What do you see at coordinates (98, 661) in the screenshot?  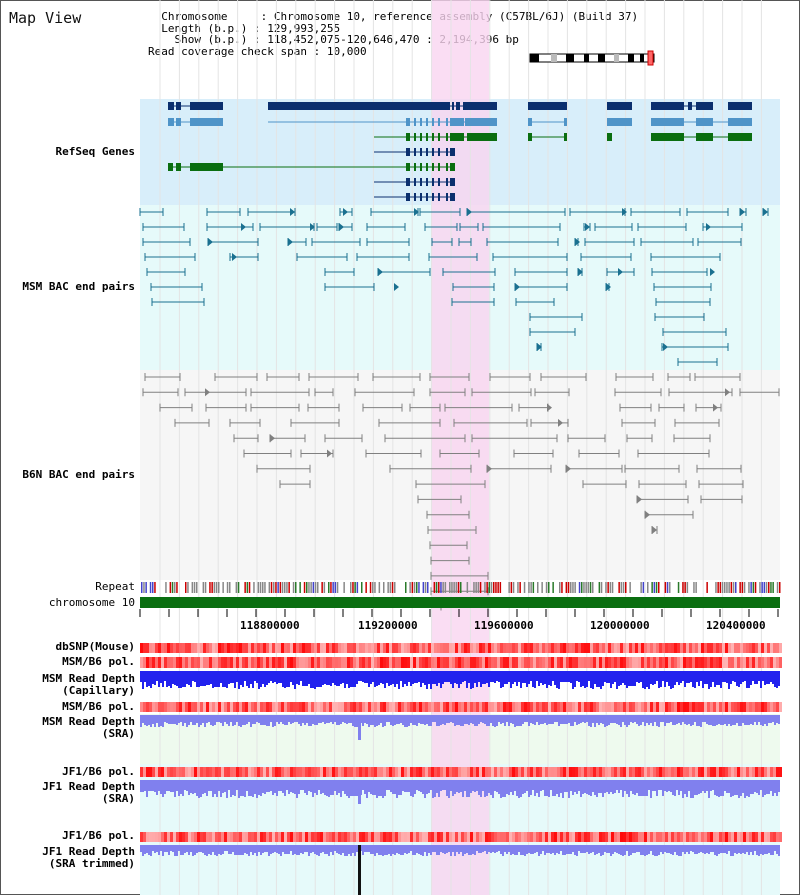 I see `track-label-msm-b6-pol-1: MSM/B6 pol.` at bounding box center [98, 661].